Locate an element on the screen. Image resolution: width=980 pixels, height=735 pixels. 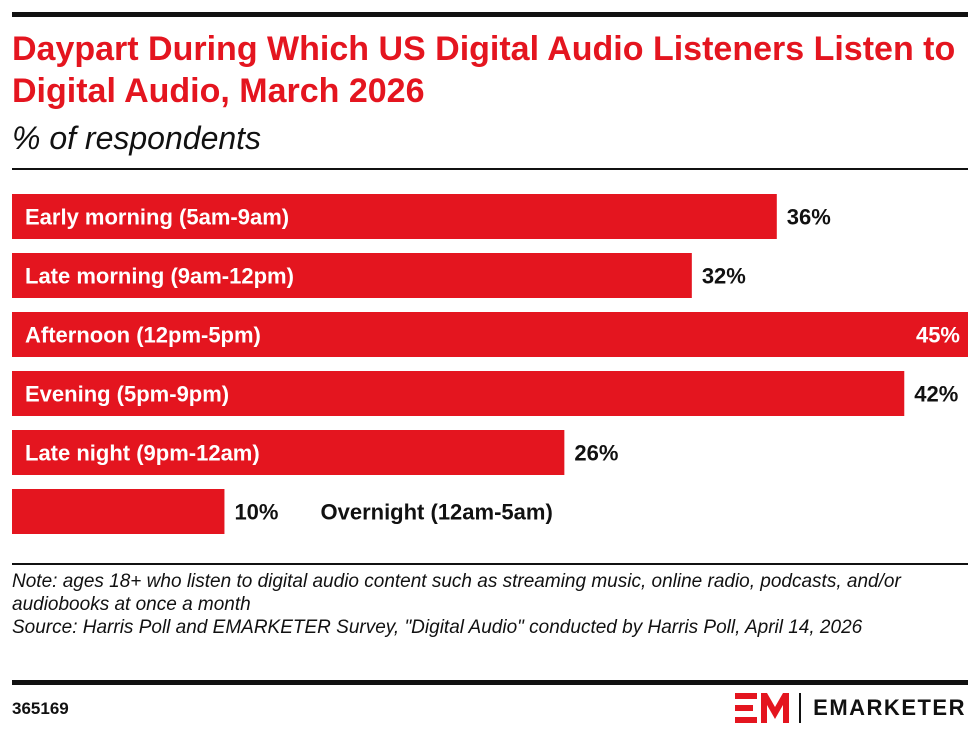
bar-category-label: Late night (9pm-12am) is located at coordinates (142, 453).